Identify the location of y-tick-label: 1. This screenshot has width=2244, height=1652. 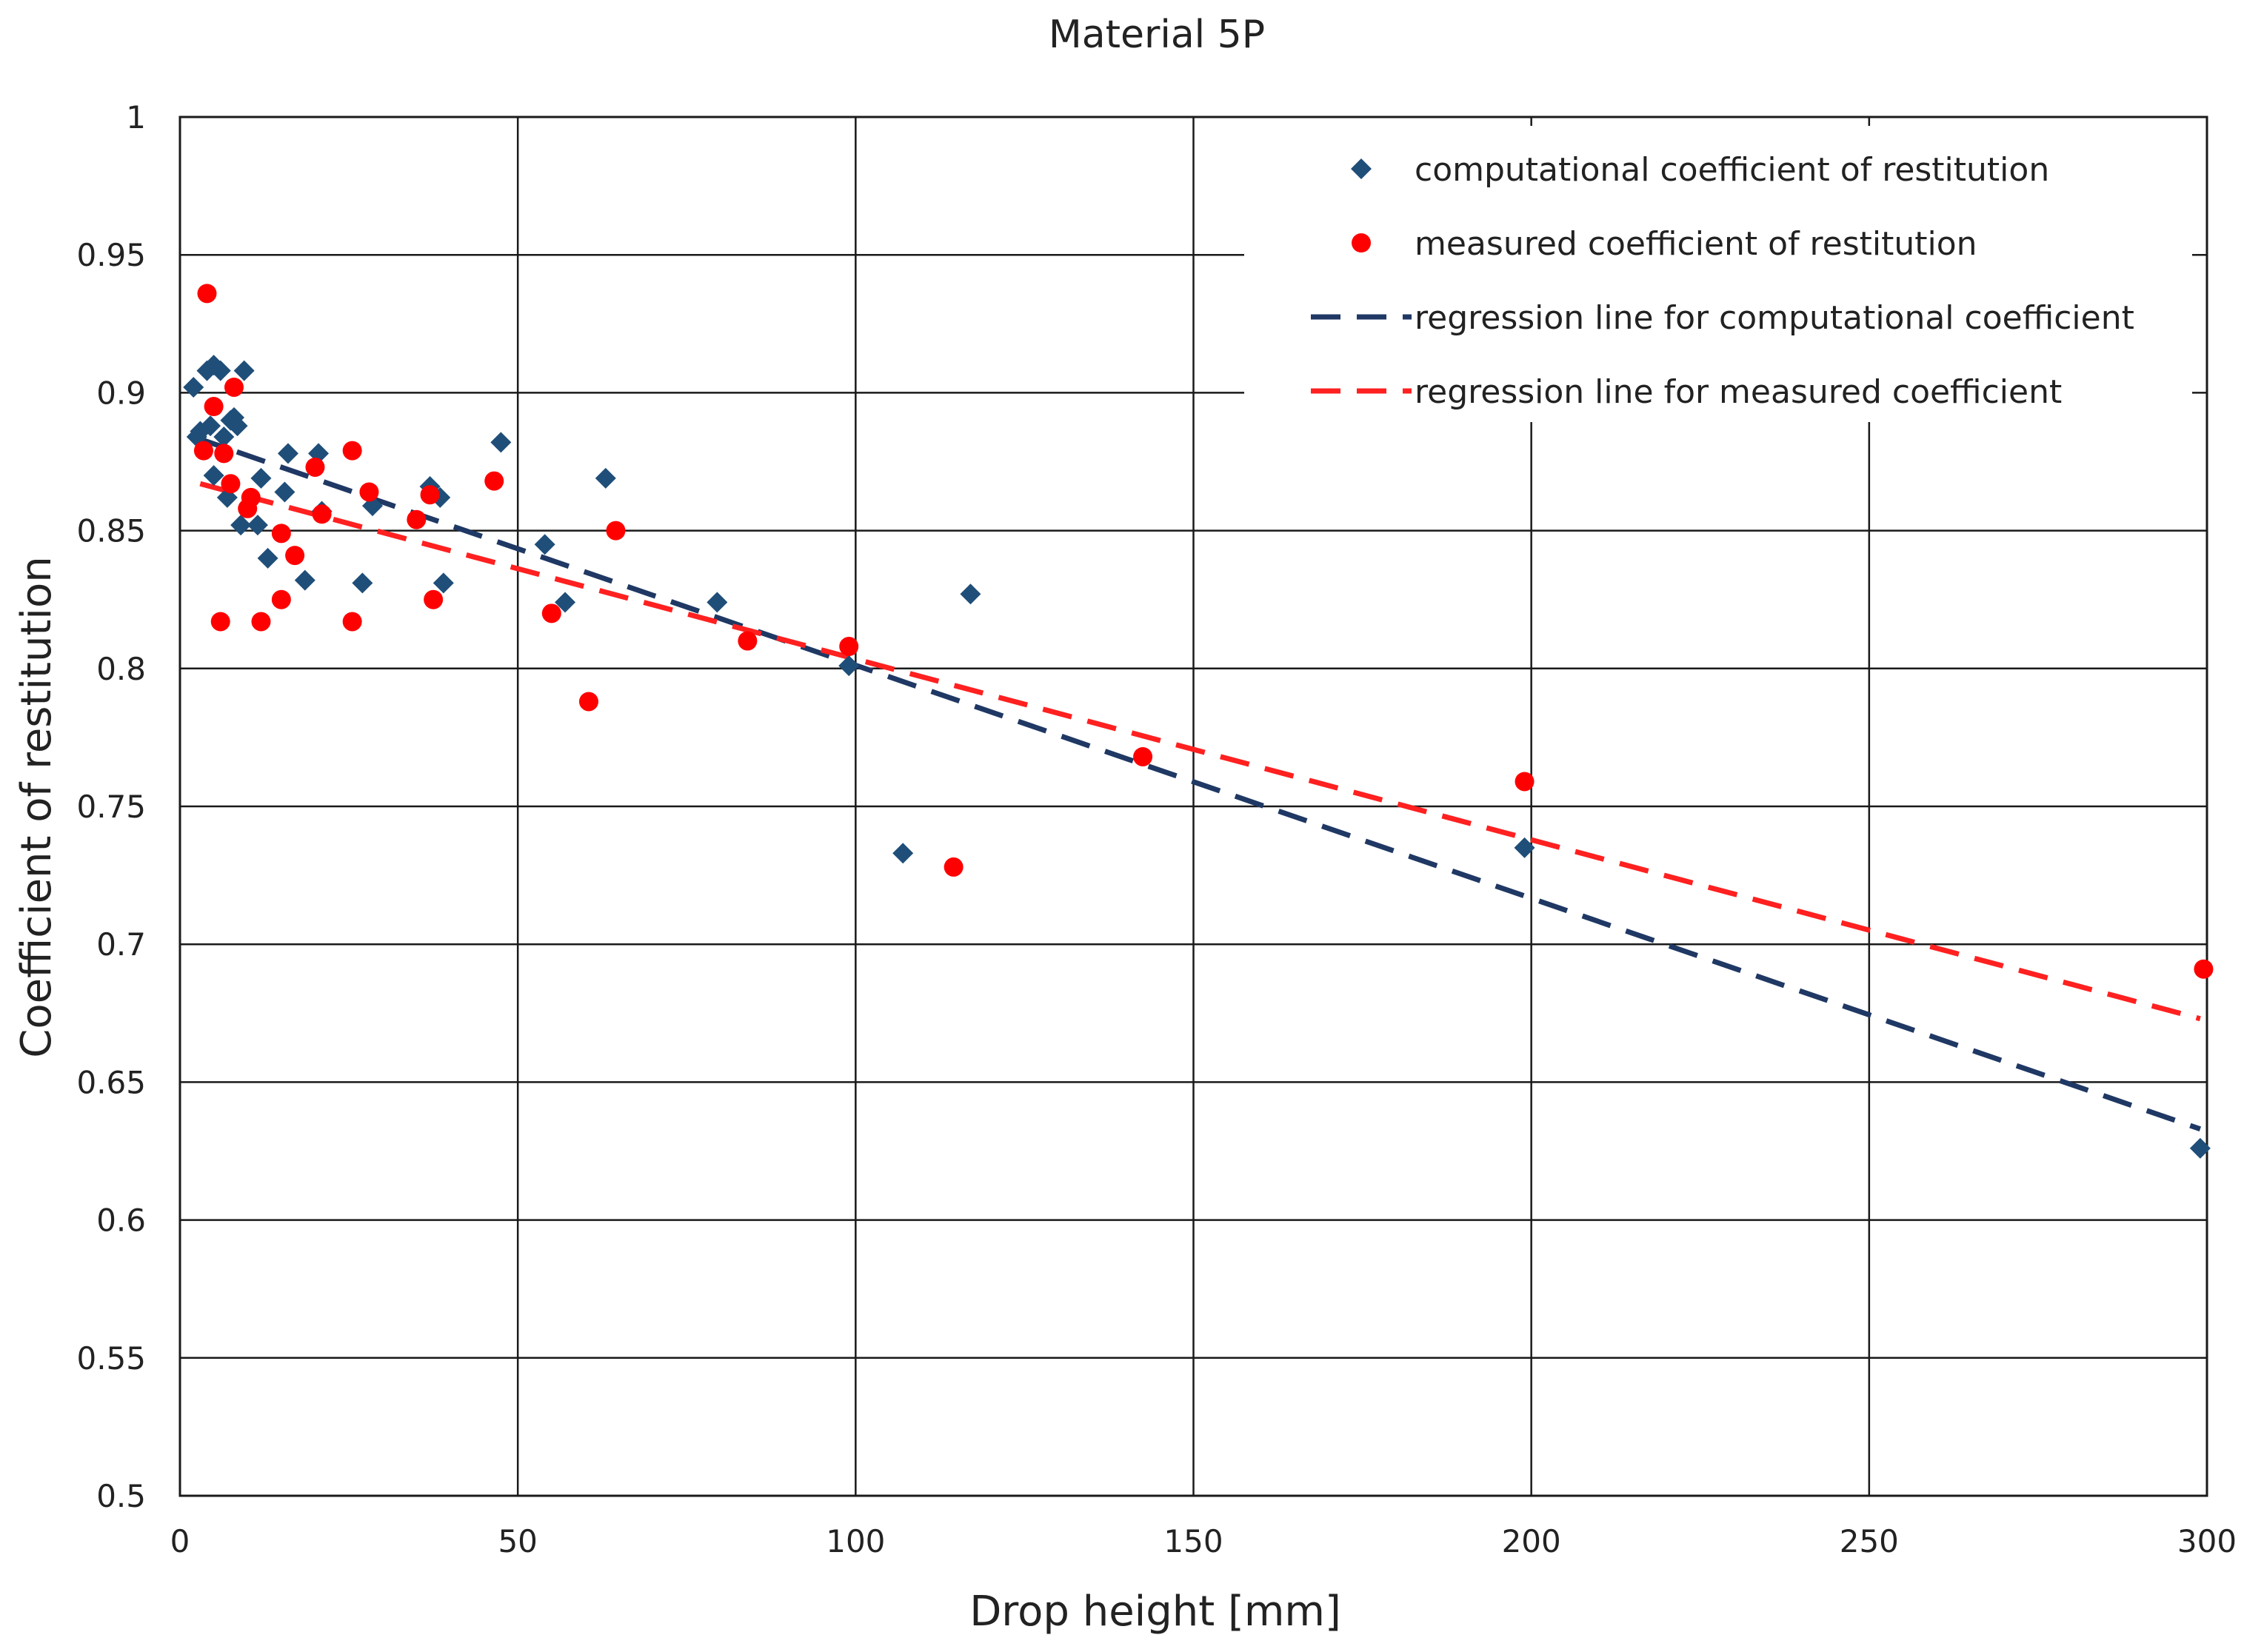
(136, 117).